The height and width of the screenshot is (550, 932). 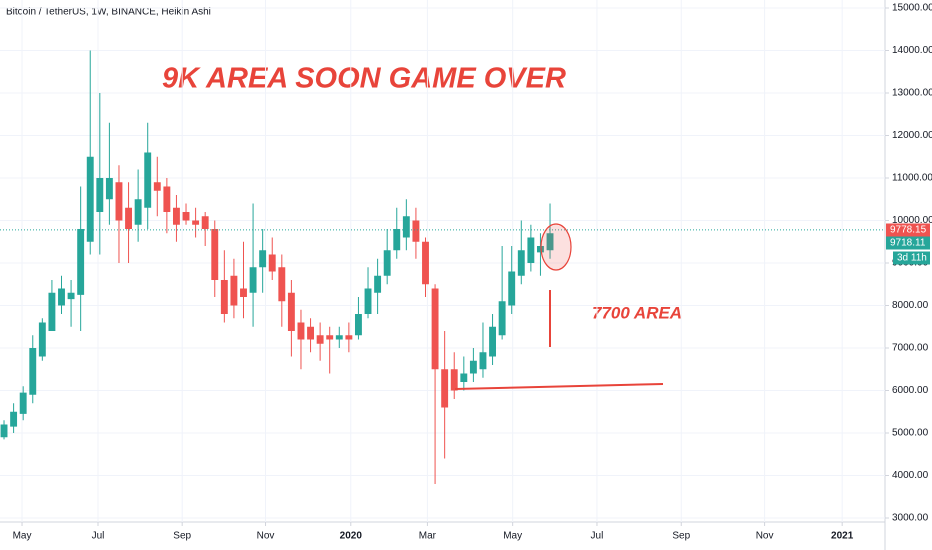 I want to click on x-tick-label: 2020, so click(x=351, y=536).